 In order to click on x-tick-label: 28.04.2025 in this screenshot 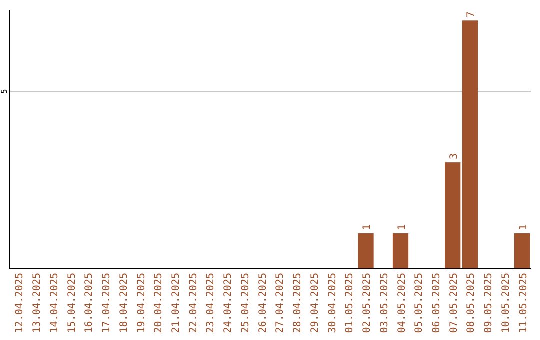, I will do `click(298, 303)`.